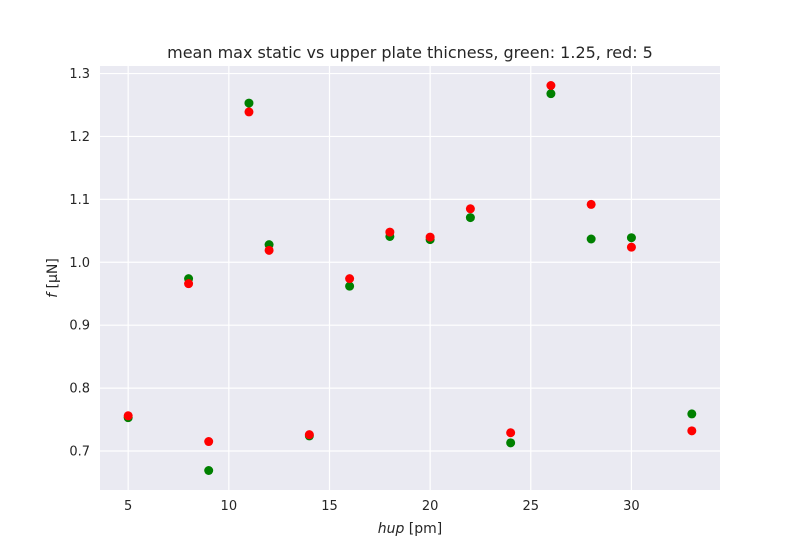  What do you see at coordinates (391, 529) in the screenshot?
I see `x-axis-label-var: hup` at bounding box center [391, 529].